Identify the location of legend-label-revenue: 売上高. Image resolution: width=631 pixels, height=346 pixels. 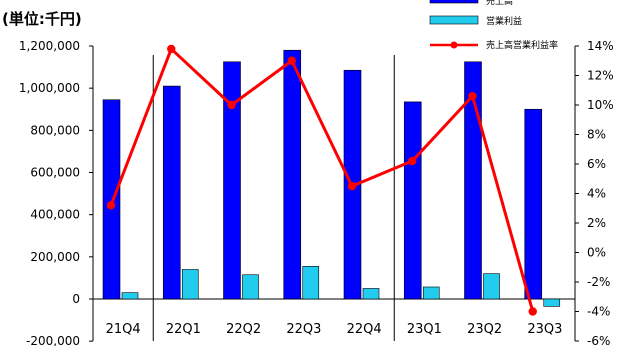
(499, 3).